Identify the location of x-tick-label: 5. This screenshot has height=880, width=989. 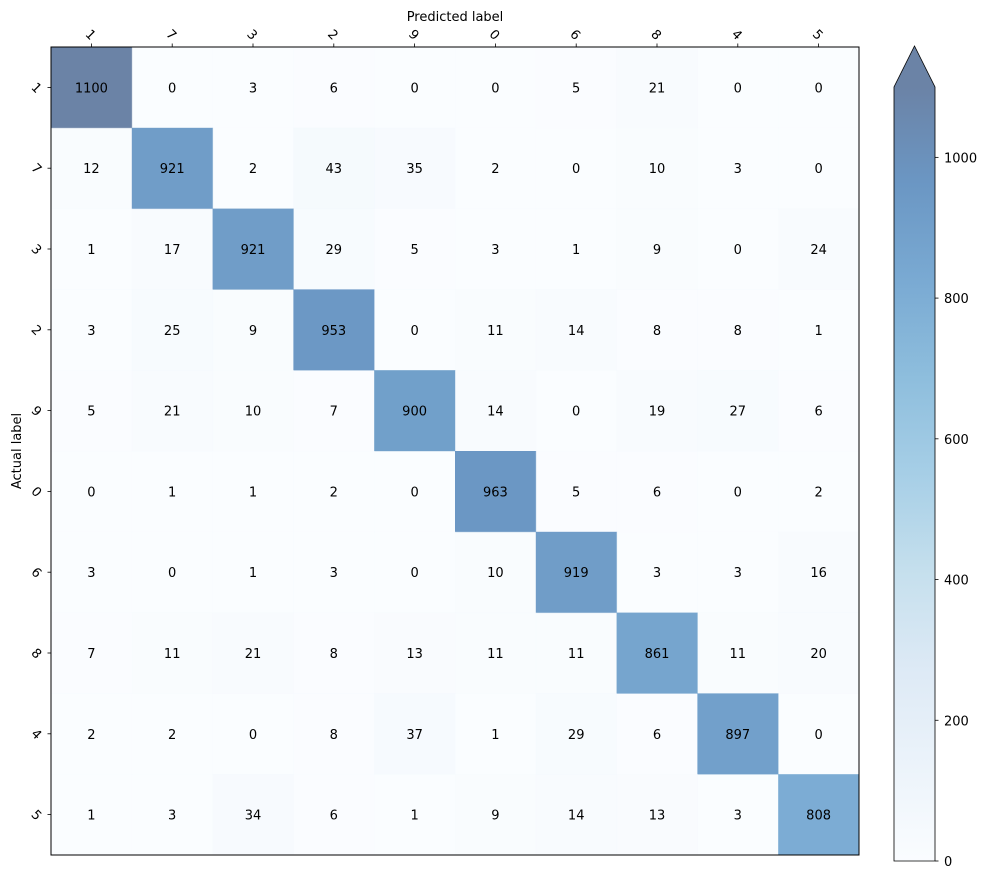
(817, 35).